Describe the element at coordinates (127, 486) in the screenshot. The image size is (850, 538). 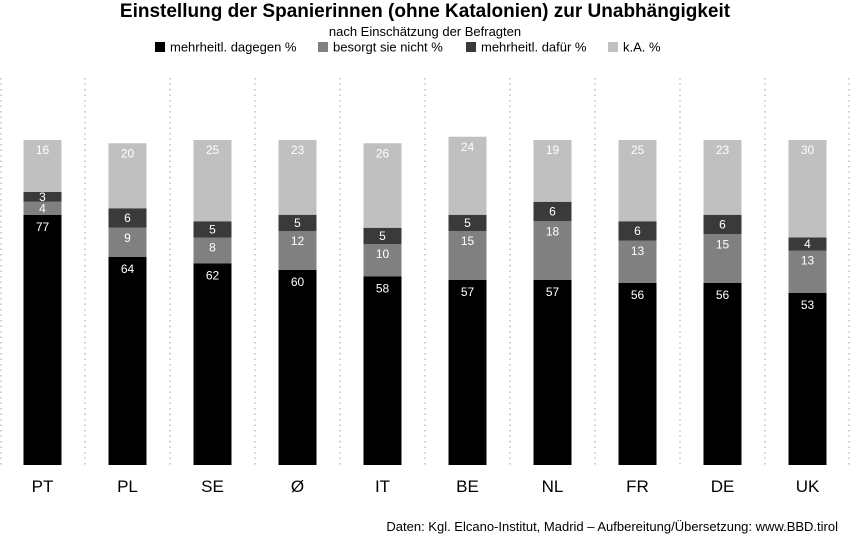
I see `category-label: PL` at that location.